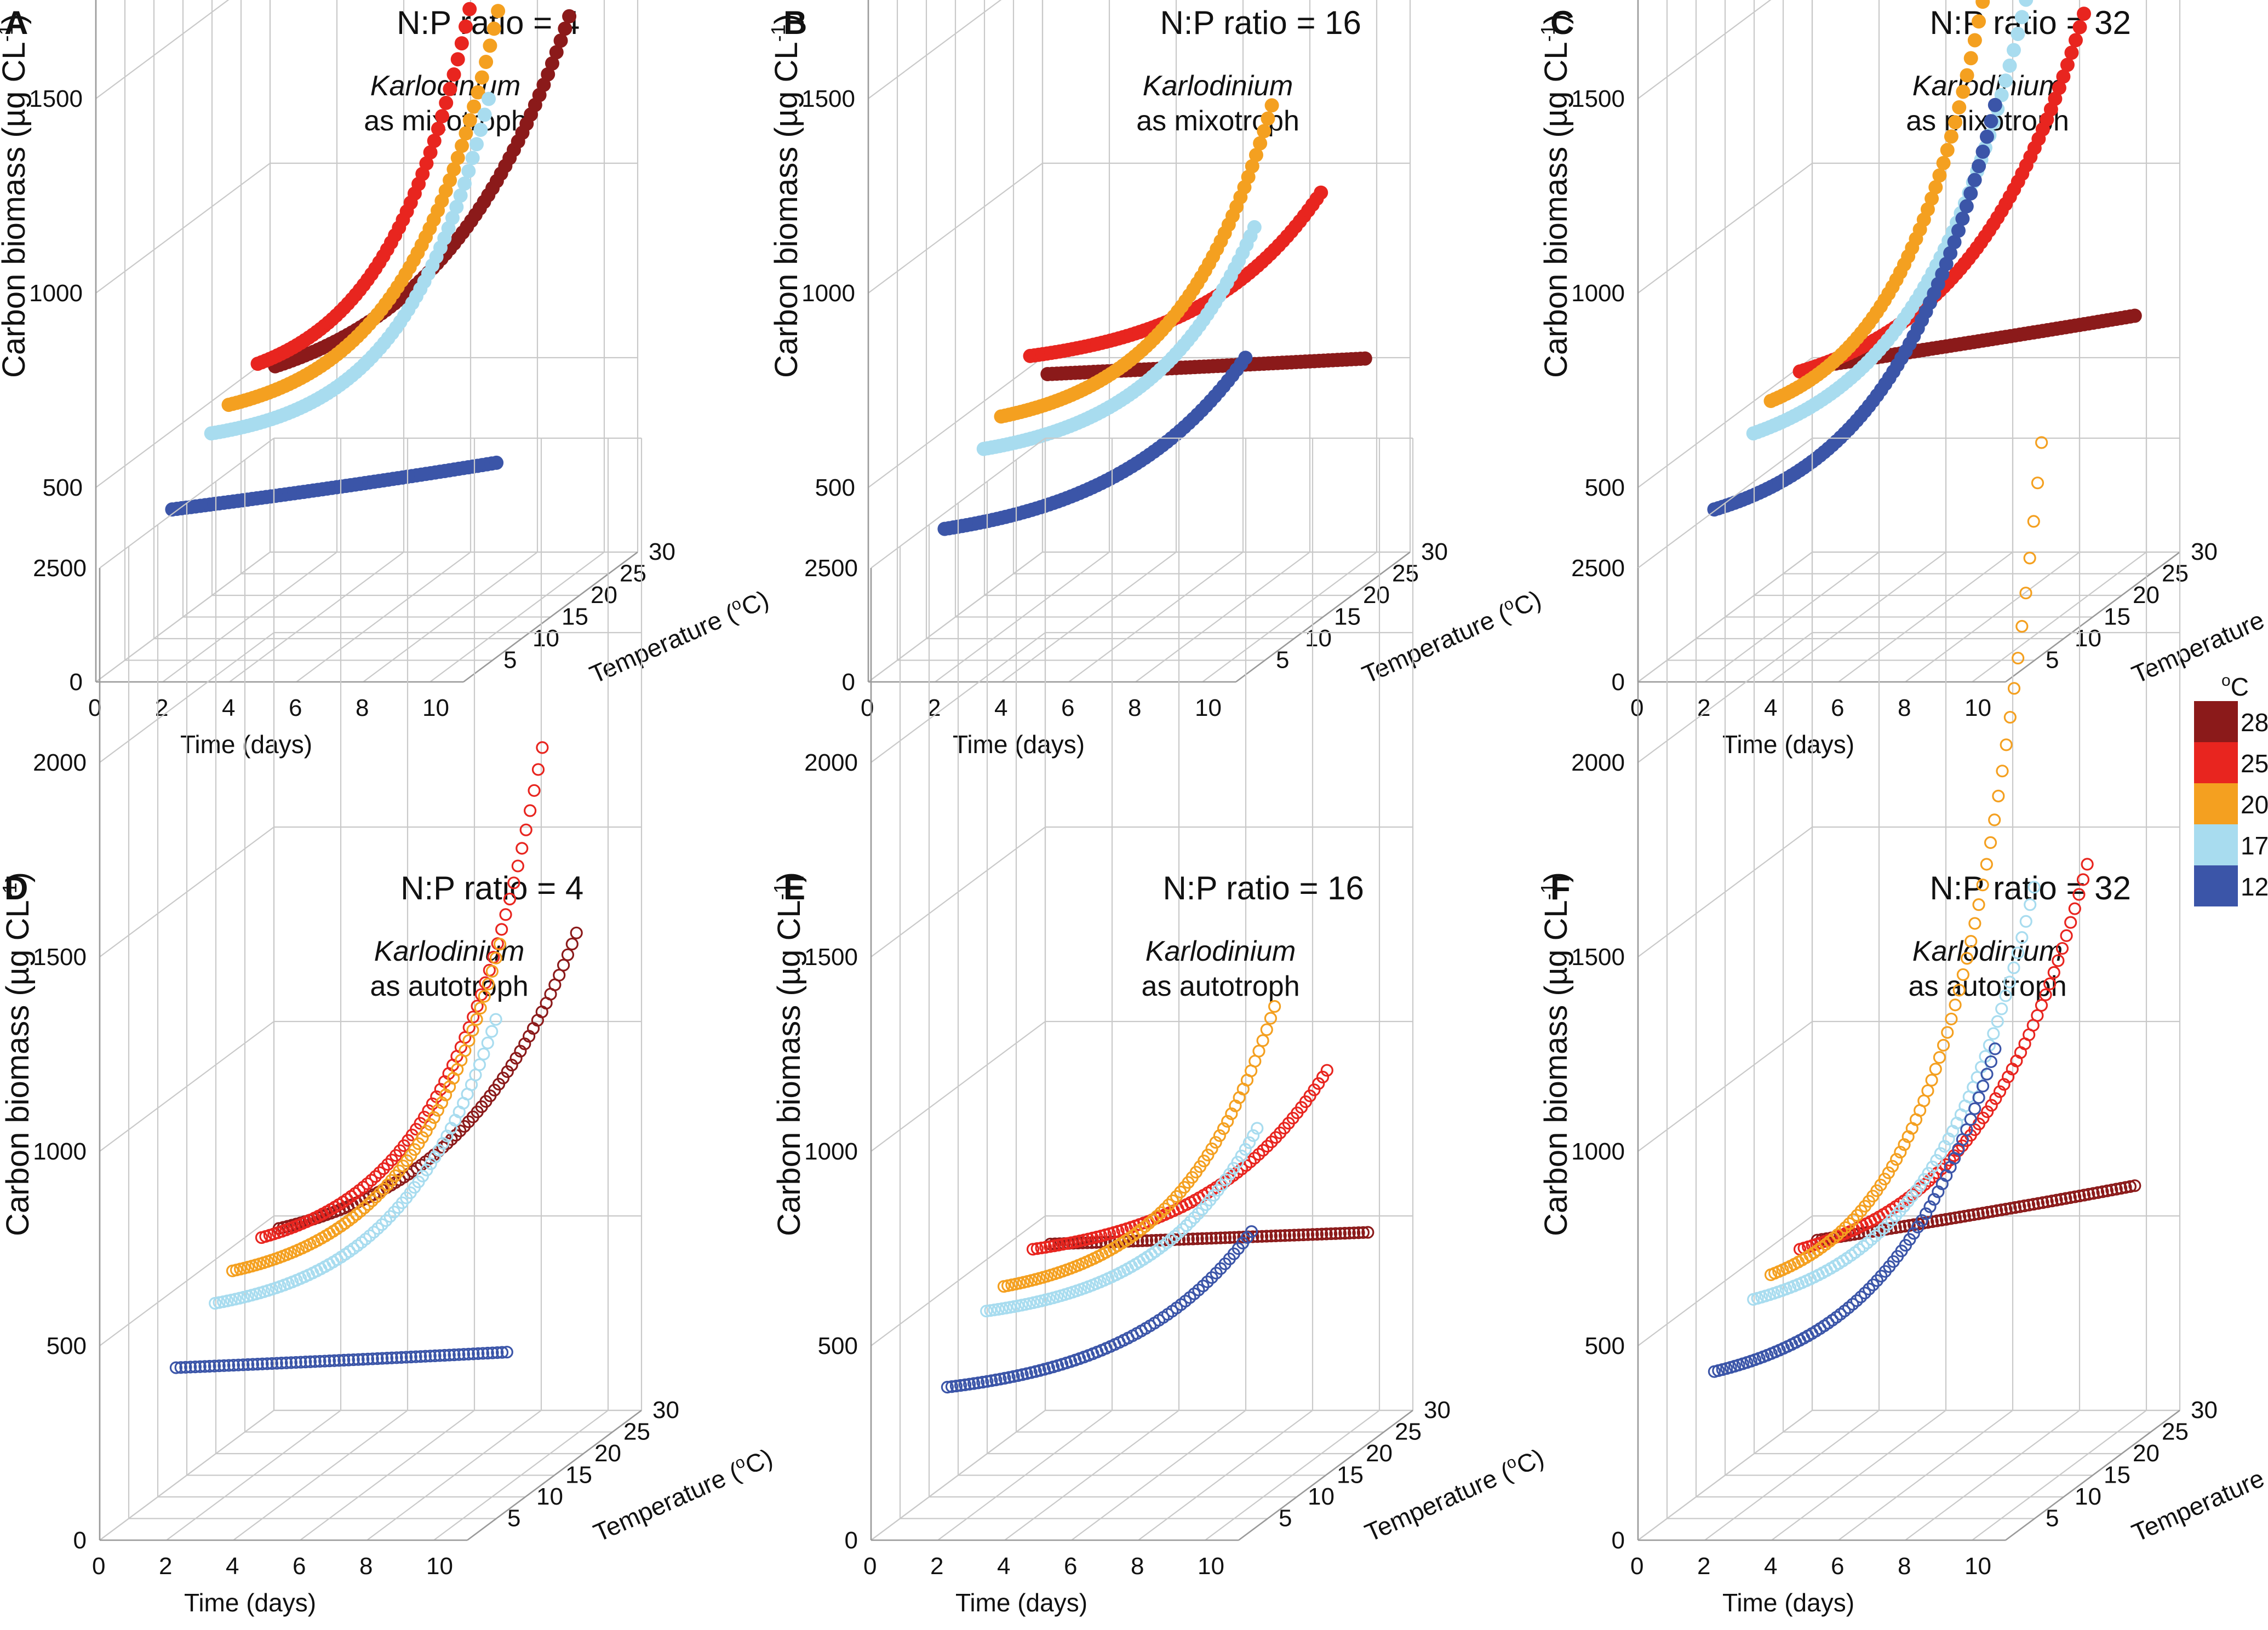 This screenshot has width=2268, height=1630. Describe the element at coordinates (60, 957) in the screenshot. I see `y-tick-label: 1500` at that location.